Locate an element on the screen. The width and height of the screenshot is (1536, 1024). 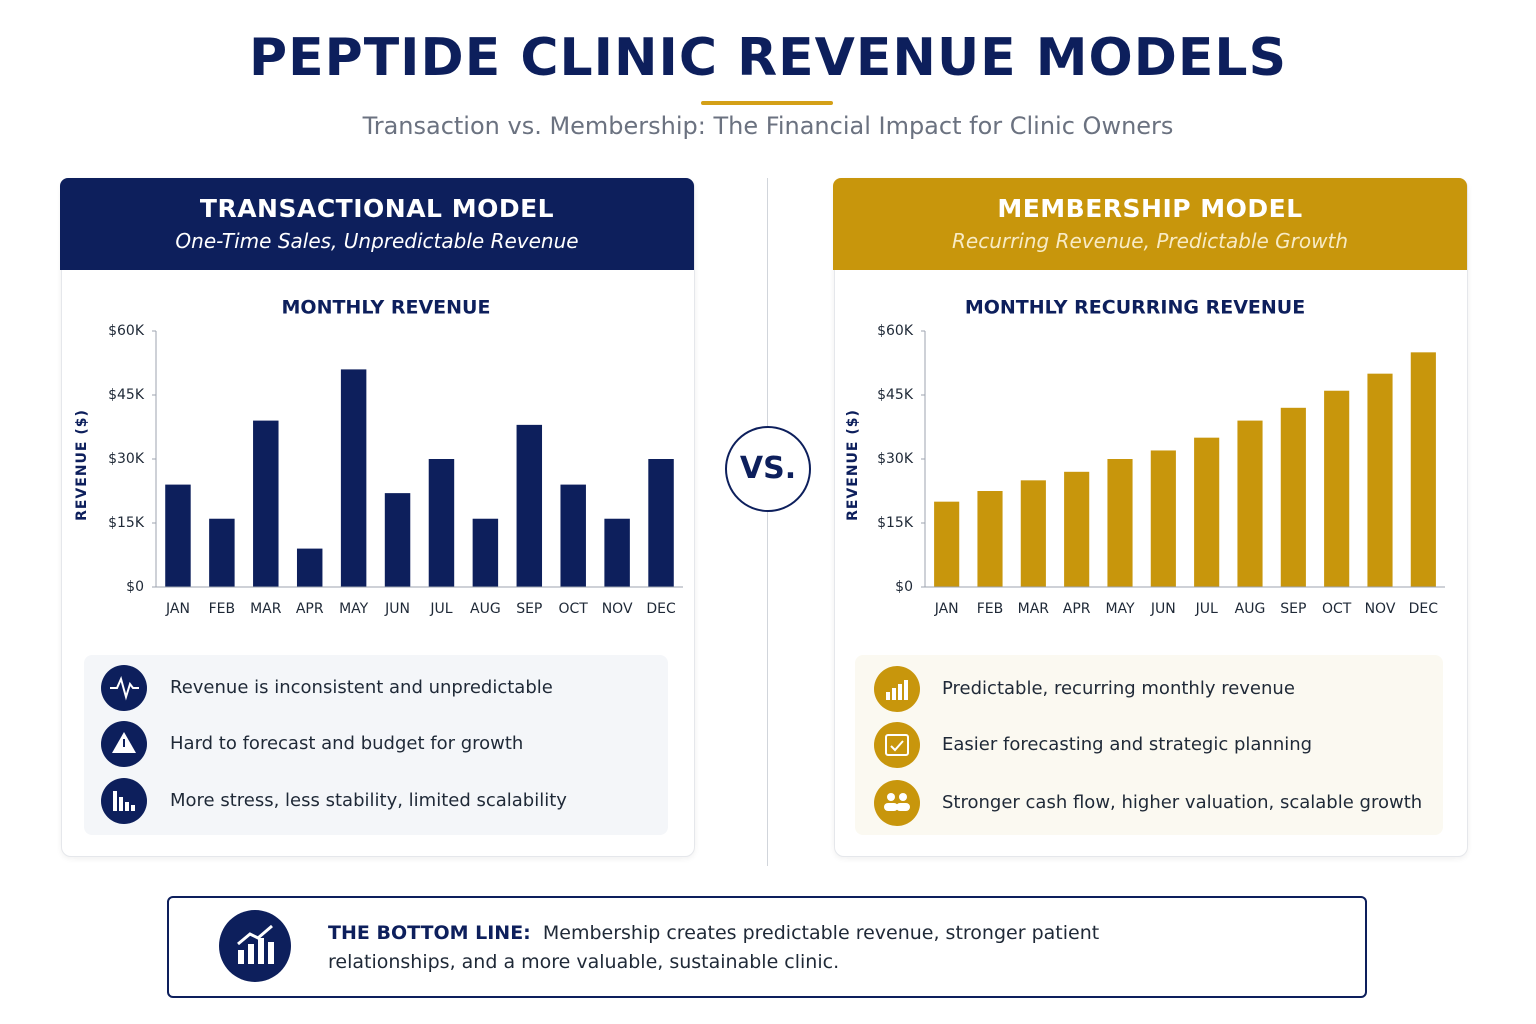
icon-group is located at coordinates (897, 746).